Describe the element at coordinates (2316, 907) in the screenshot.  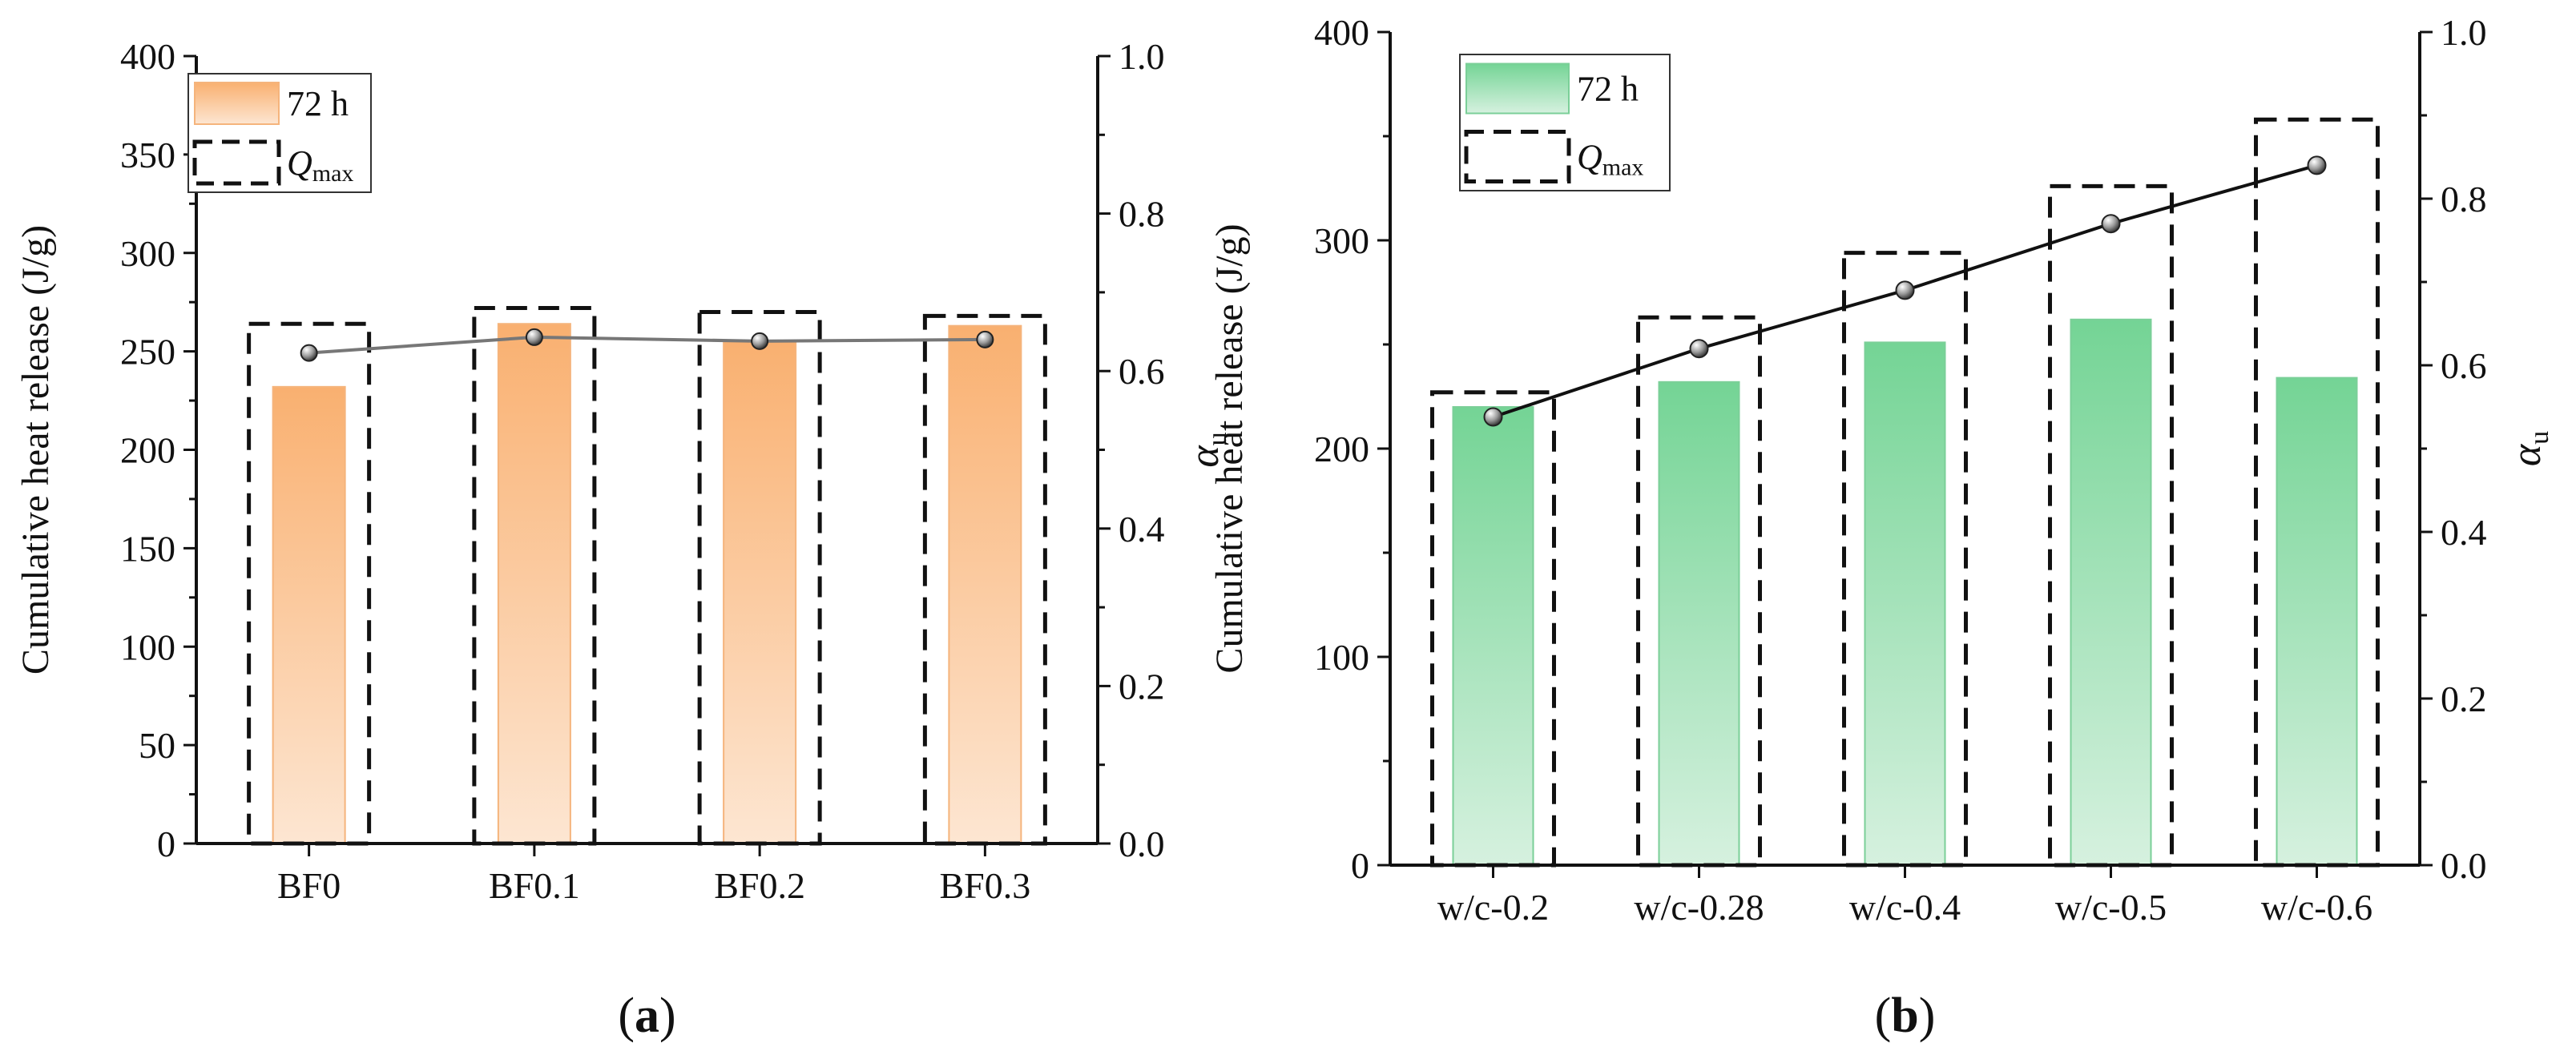
I see `x-tick-label: w/c-0.6` at that location.